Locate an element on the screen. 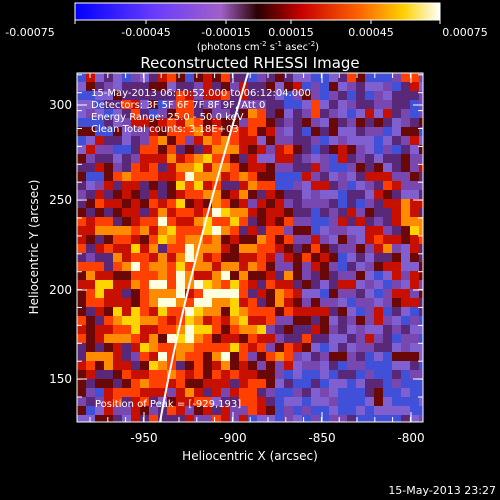  info-detectors: Detectors: 3F 5F 6F 7F 8F 9F, Att 0 is located at coordinates (178, 105).